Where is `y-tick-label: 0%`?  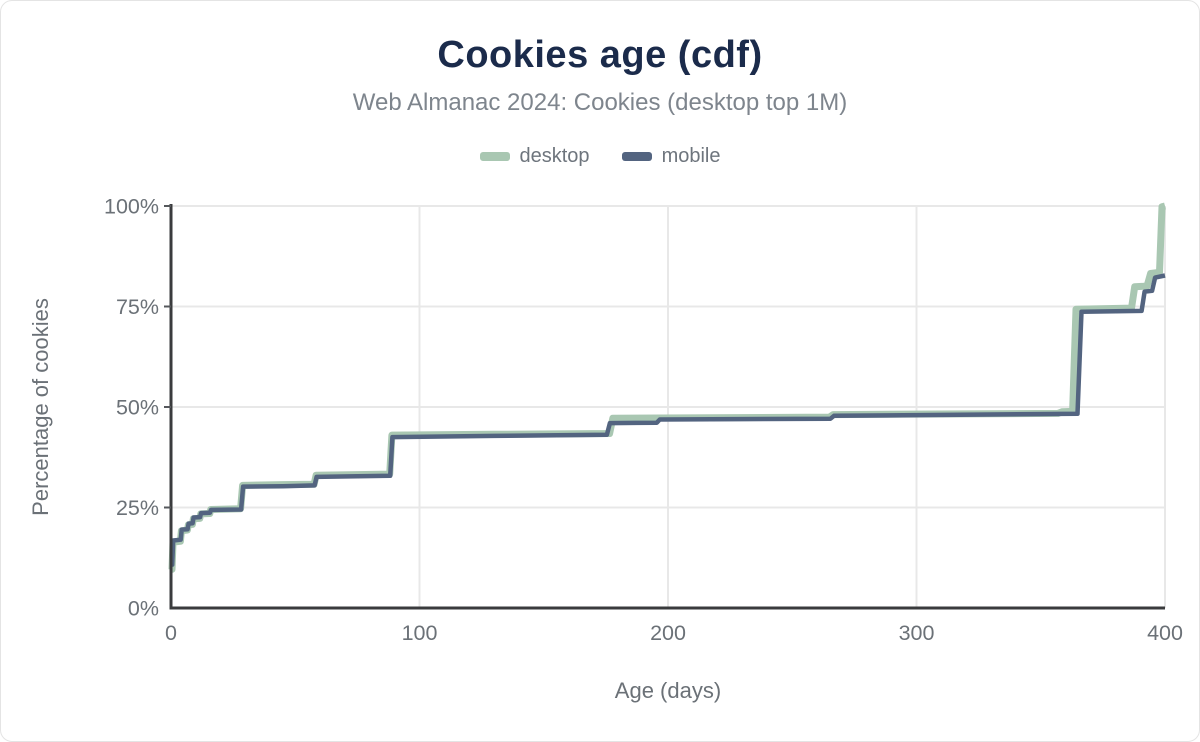 y-tick-label: 0% is located at coordinates (143, 609).